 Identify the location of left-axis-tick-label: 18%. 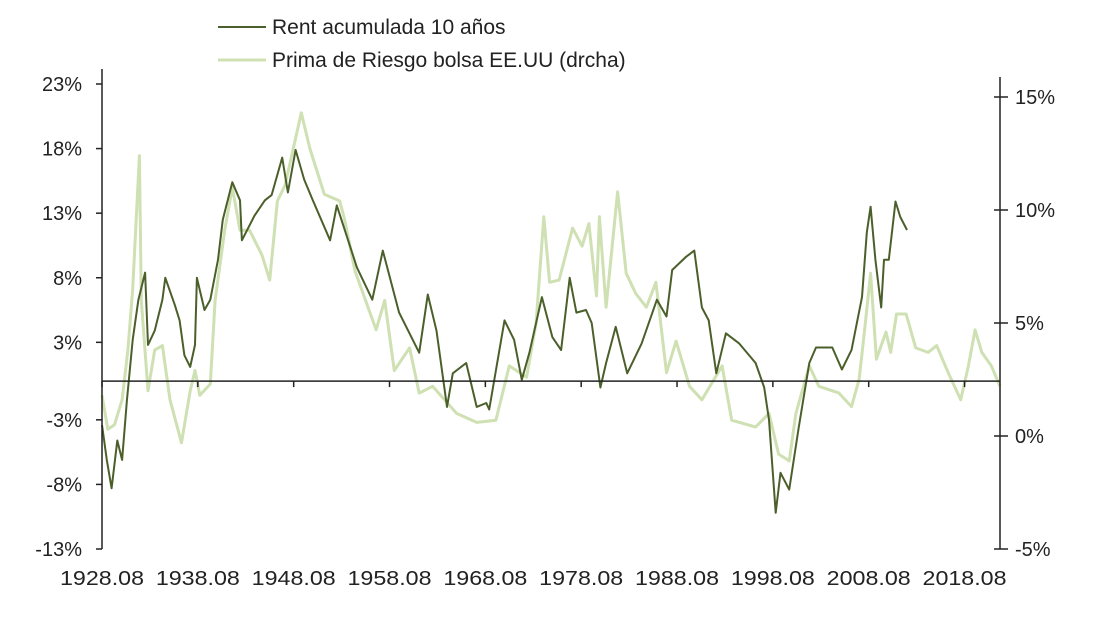
(62, 150).